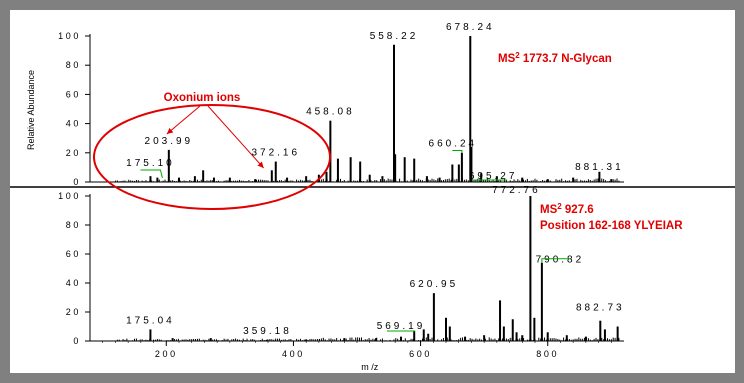 The width and height of the screenshot is (744, 383). I want to click on peak-label: 620.95, so click(434, 284).